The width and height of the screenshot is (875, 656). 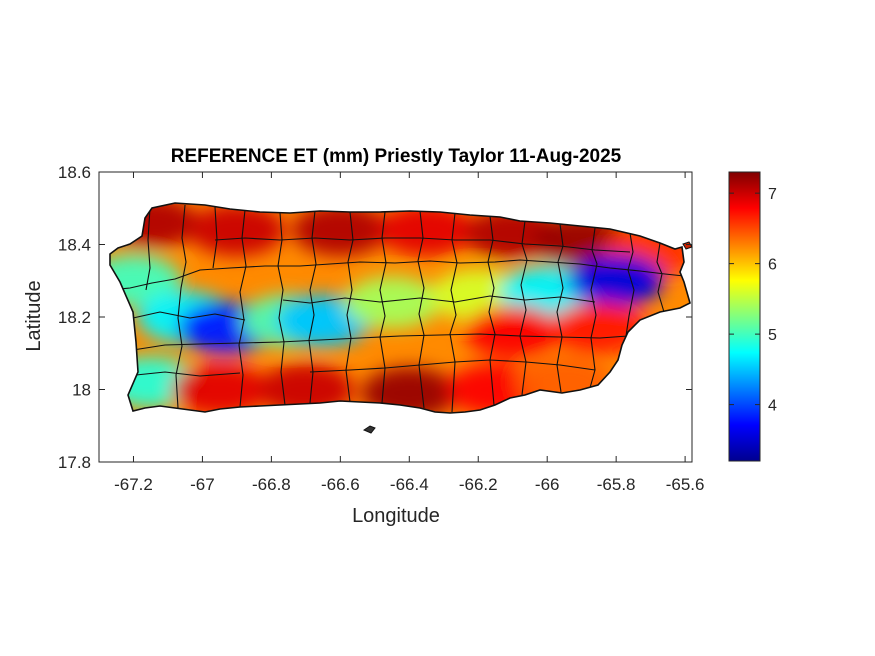 What do you see at coordinates (772, 335) in the screenshot?
I see `colorbar-tick-label: 5` at bounding box center [772, 335].